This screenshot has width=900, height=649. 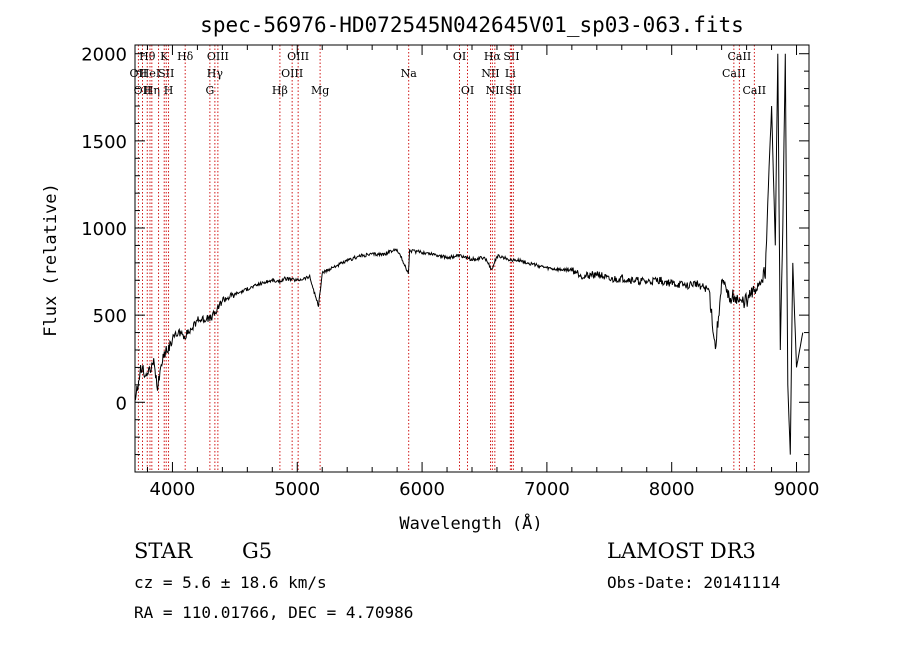 What do you see at coordinates (257, 551) in the screenshot?
I see `object-subclass: G5` at bounding box center [257, 551].